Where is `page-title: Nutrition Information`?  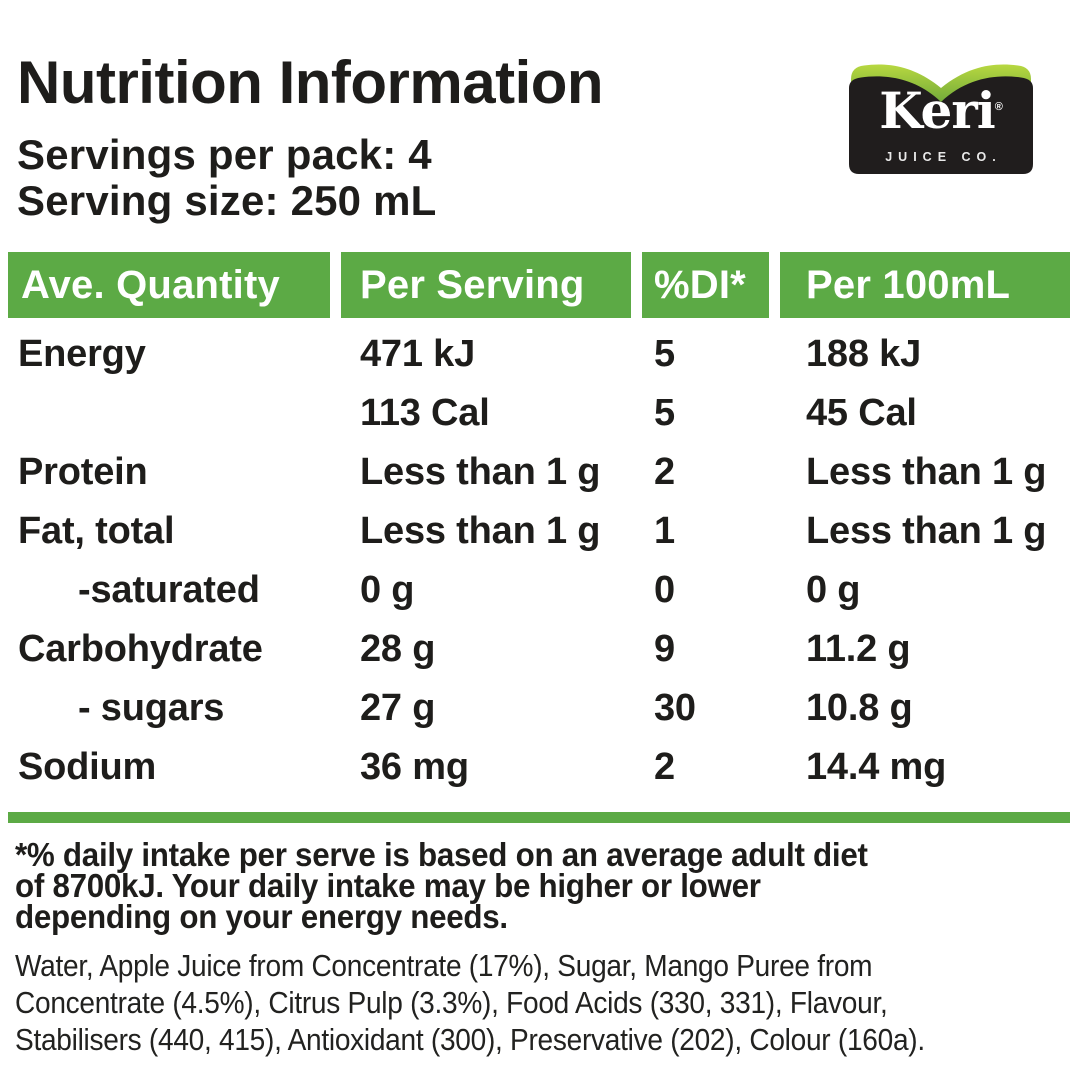 page-title: Nutrition Information is located at coordinates (310, 83).